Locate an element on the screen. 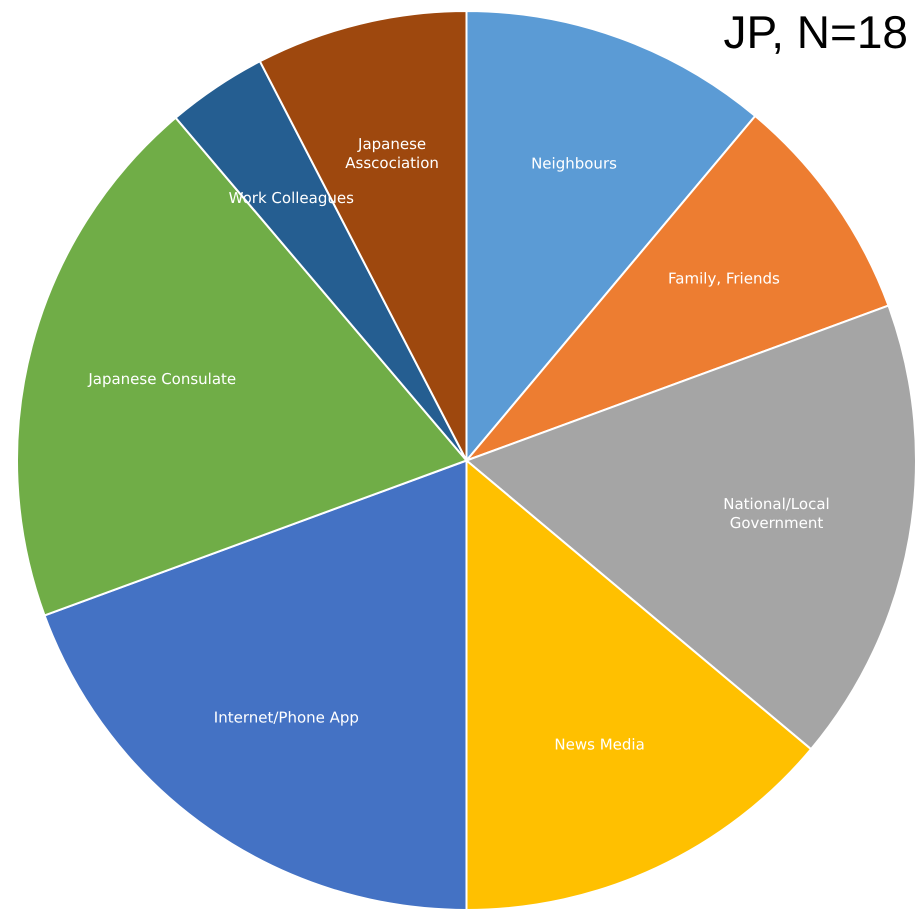 Image resolution: width=918 pixels, height=911 pixels. slice-label: Family, Friends is located at coordinates (724, 278).